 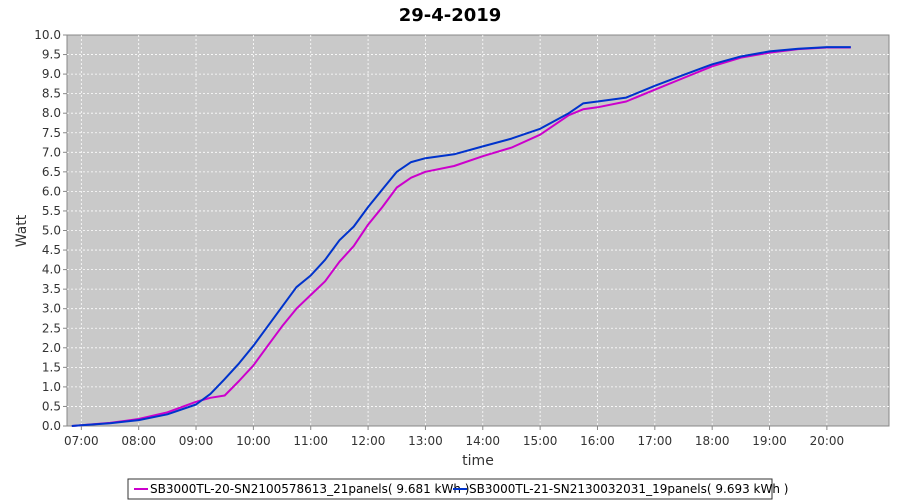 I want to click on y-tick-label: 2.0, so click(x=51, y=348).